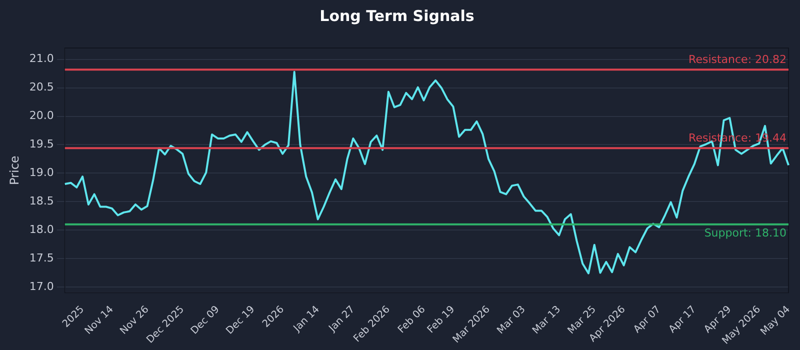 The width and height of the screenshot is (800, 350). I want to click on chart-title: Long Term Signals, so click(397, 15).